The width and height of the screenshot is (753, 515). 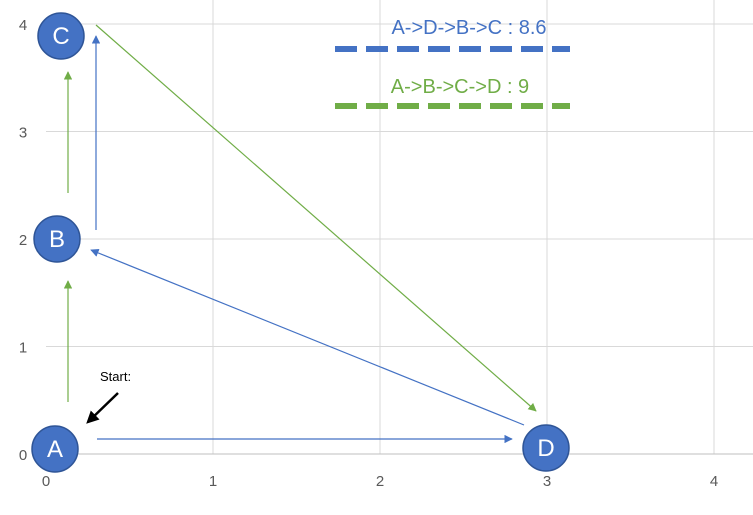 I want to click on start-pointer: Start:, so click(x=108, y=396).